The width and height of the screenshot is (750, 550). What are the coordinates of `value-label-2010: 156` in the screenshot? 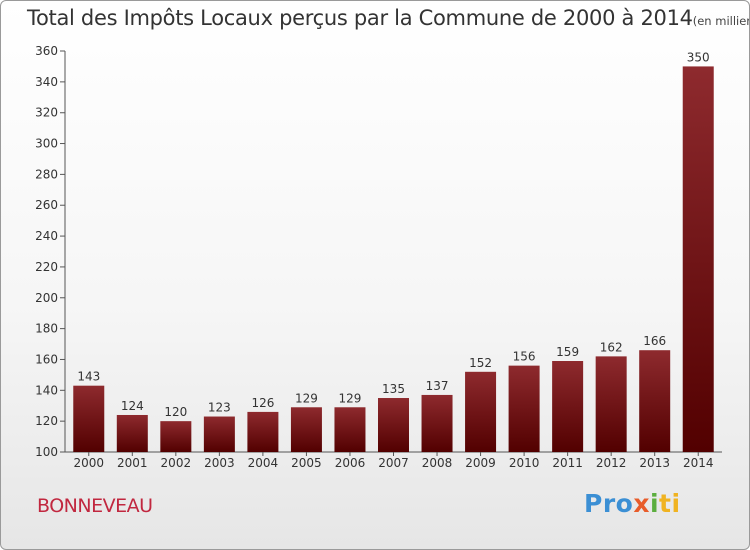 It's located at (524, 357).